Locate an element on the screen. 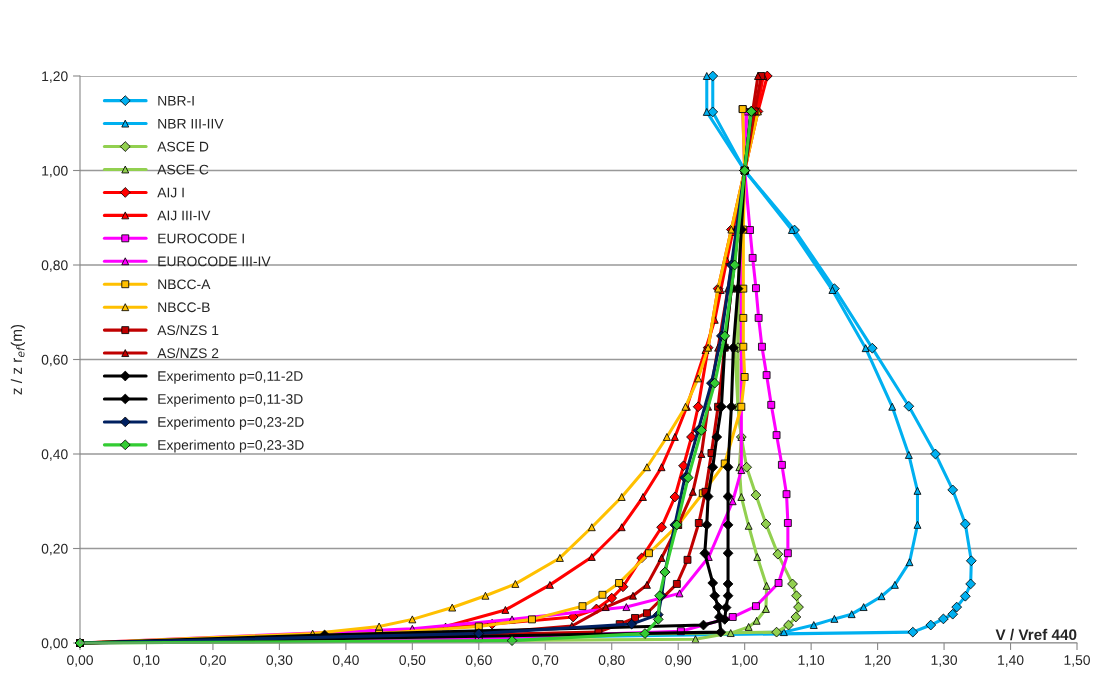 This screenshot has width=1117, height=678. x-tick-label: 0,50 is located at coordinates (412, 661).